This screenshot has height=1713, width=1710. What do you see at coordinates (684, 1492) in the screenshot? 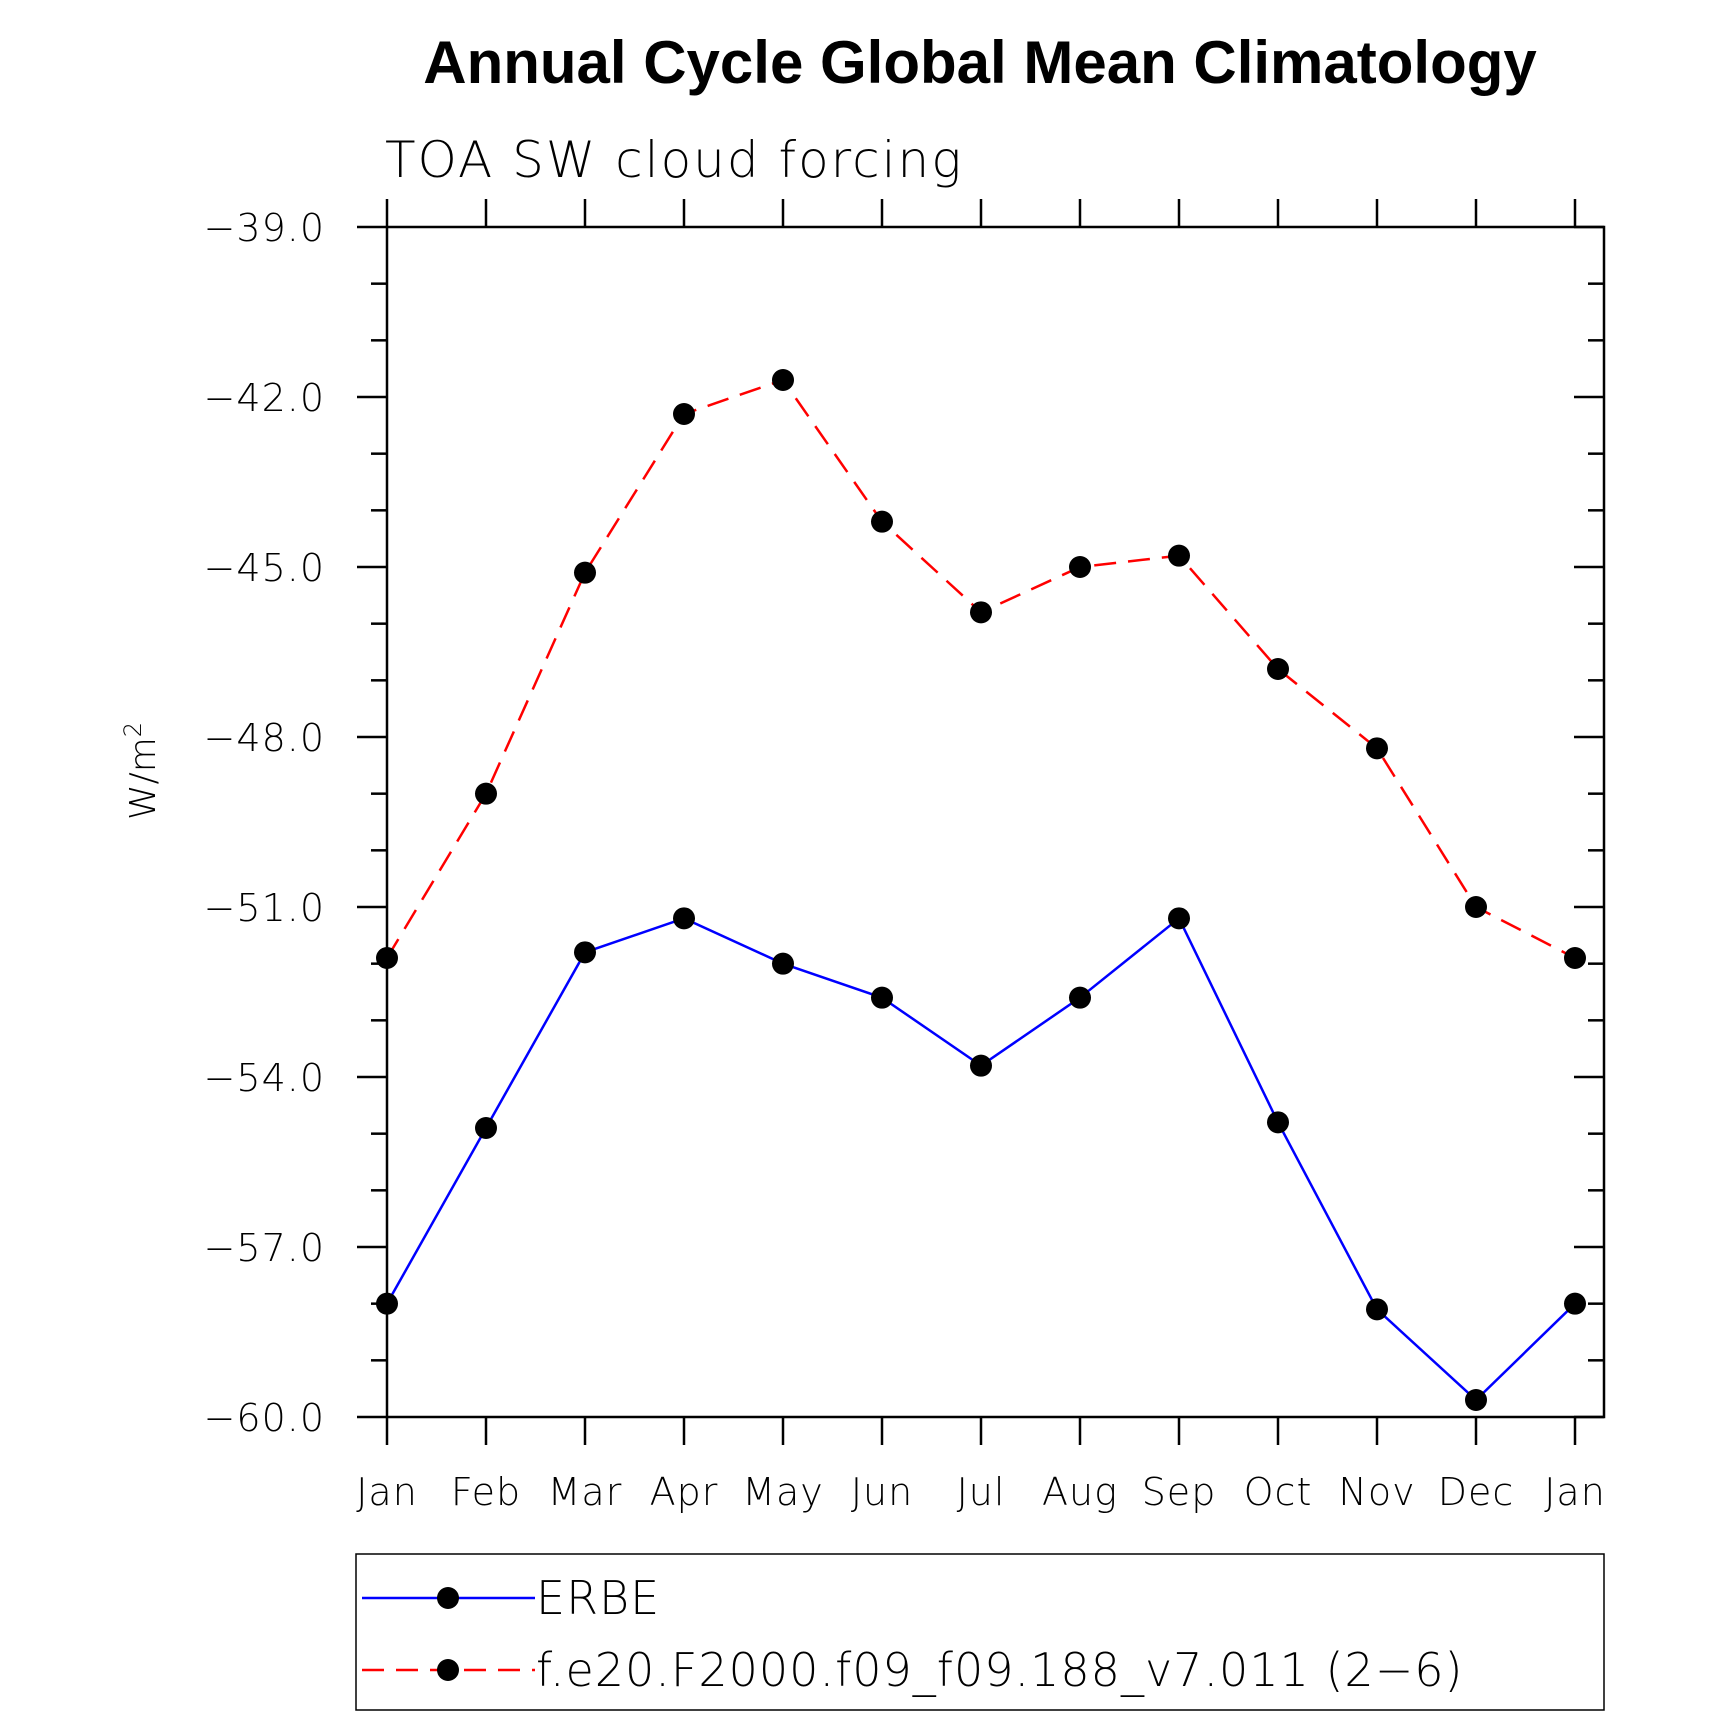
I see `x-tick-label: Apr` at bounding box center [684, 1492].